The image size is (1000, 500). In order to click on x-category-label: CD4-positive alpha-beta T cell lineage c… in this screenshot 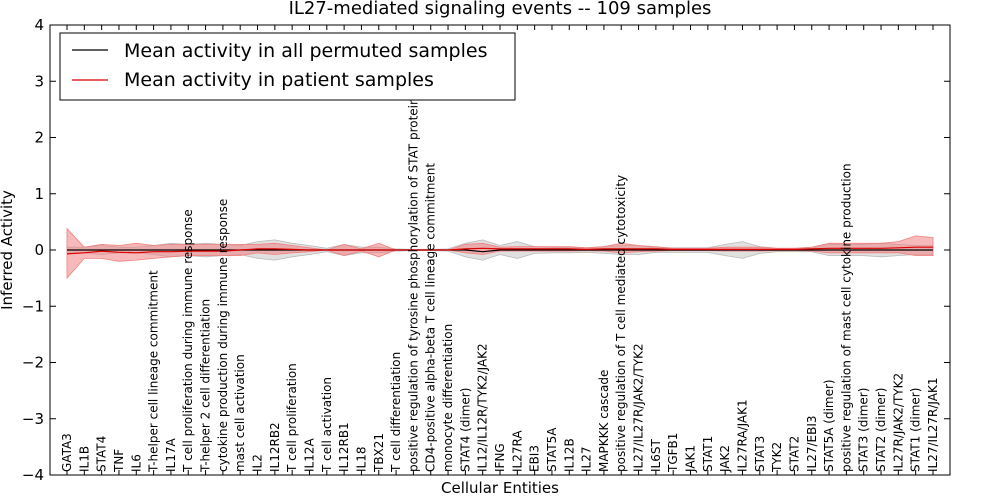, I will do `click(431, 317)`.